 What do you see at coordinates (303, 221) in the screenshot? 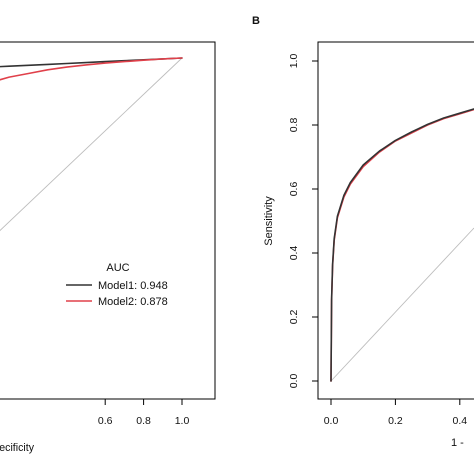
I see `panel-b-y-axis: 0.0 0.2 0.4 0.6 0.8 1.0` at bounding box center [303, 221].